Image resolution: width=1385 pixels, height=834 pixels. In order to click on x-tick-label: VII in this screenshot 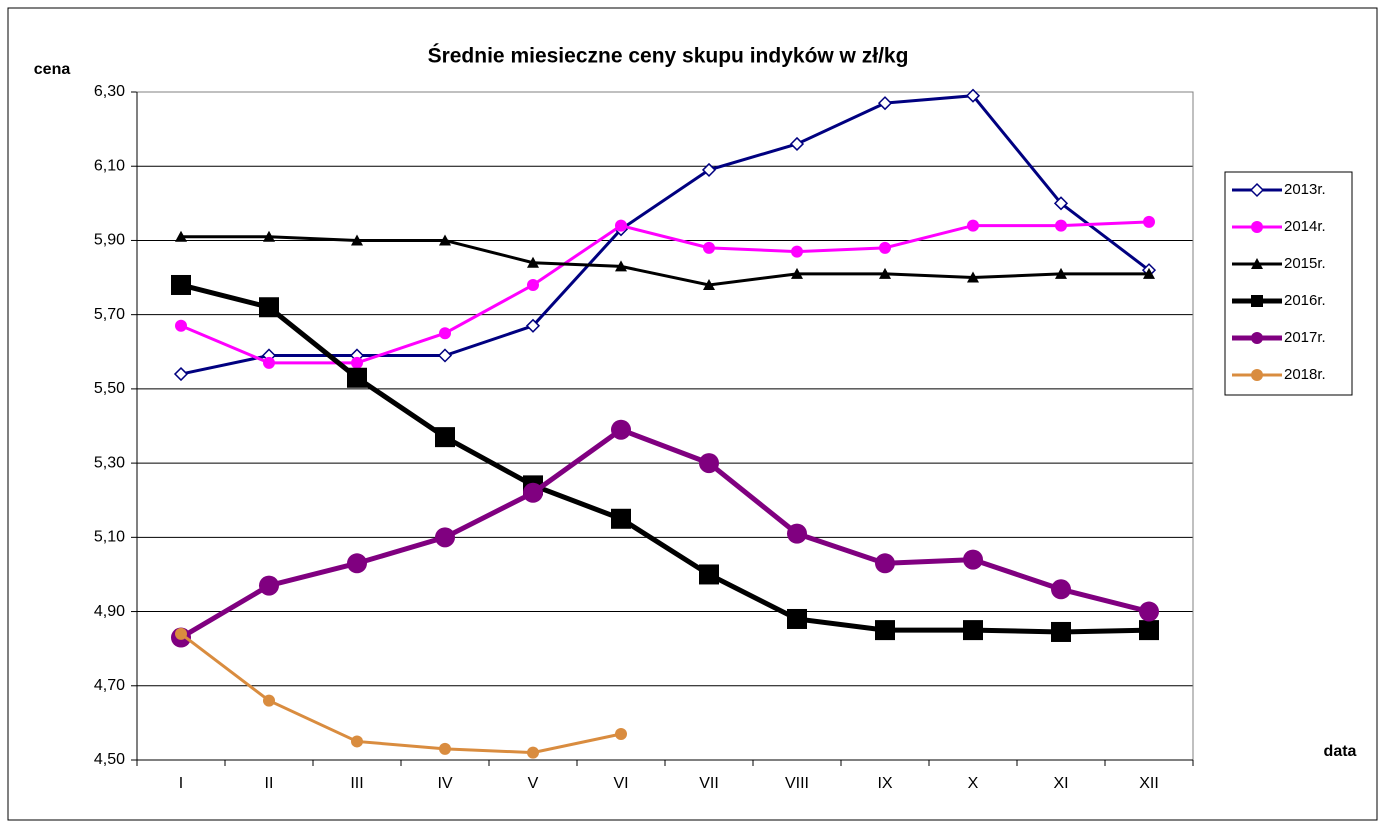, I will do `click(709, 783)`.